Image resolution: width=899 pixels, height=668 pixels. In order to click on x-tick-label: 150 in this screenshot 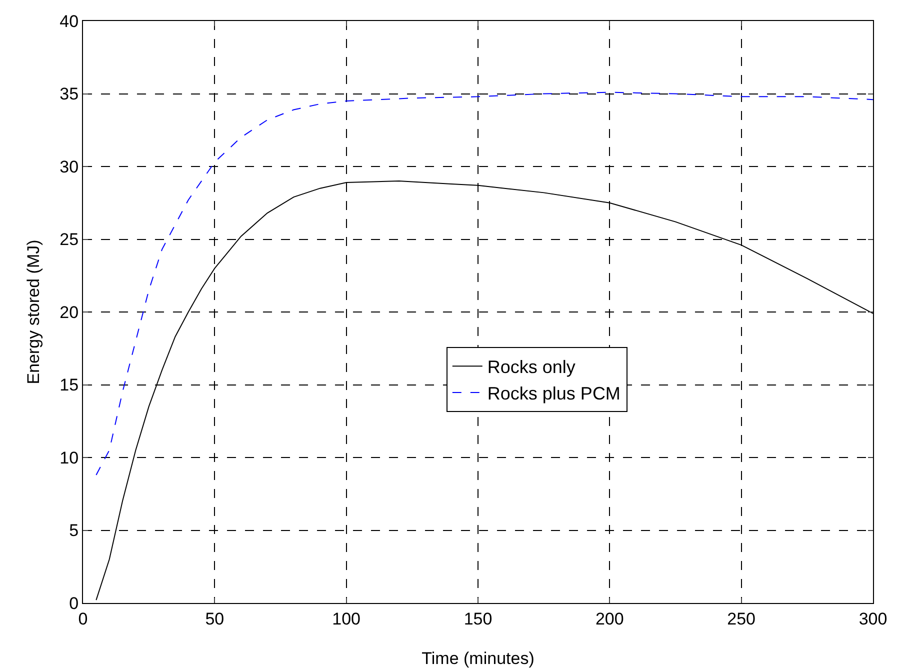, I will do `click(478, 618)`.